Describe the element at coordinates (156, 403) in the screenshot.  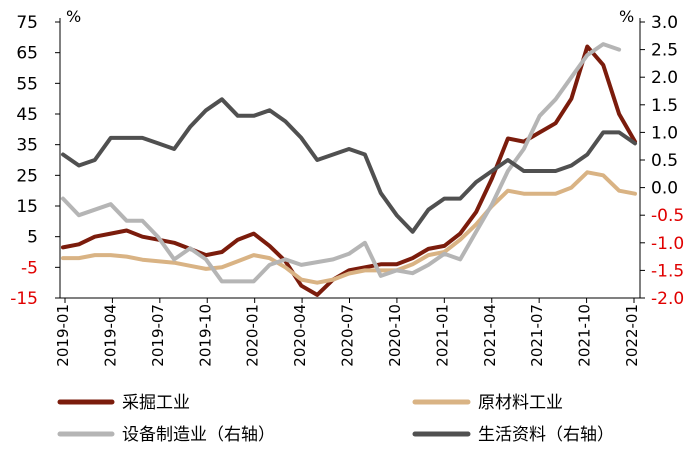
I see `legend-label-0: 采掘工业` at that location.